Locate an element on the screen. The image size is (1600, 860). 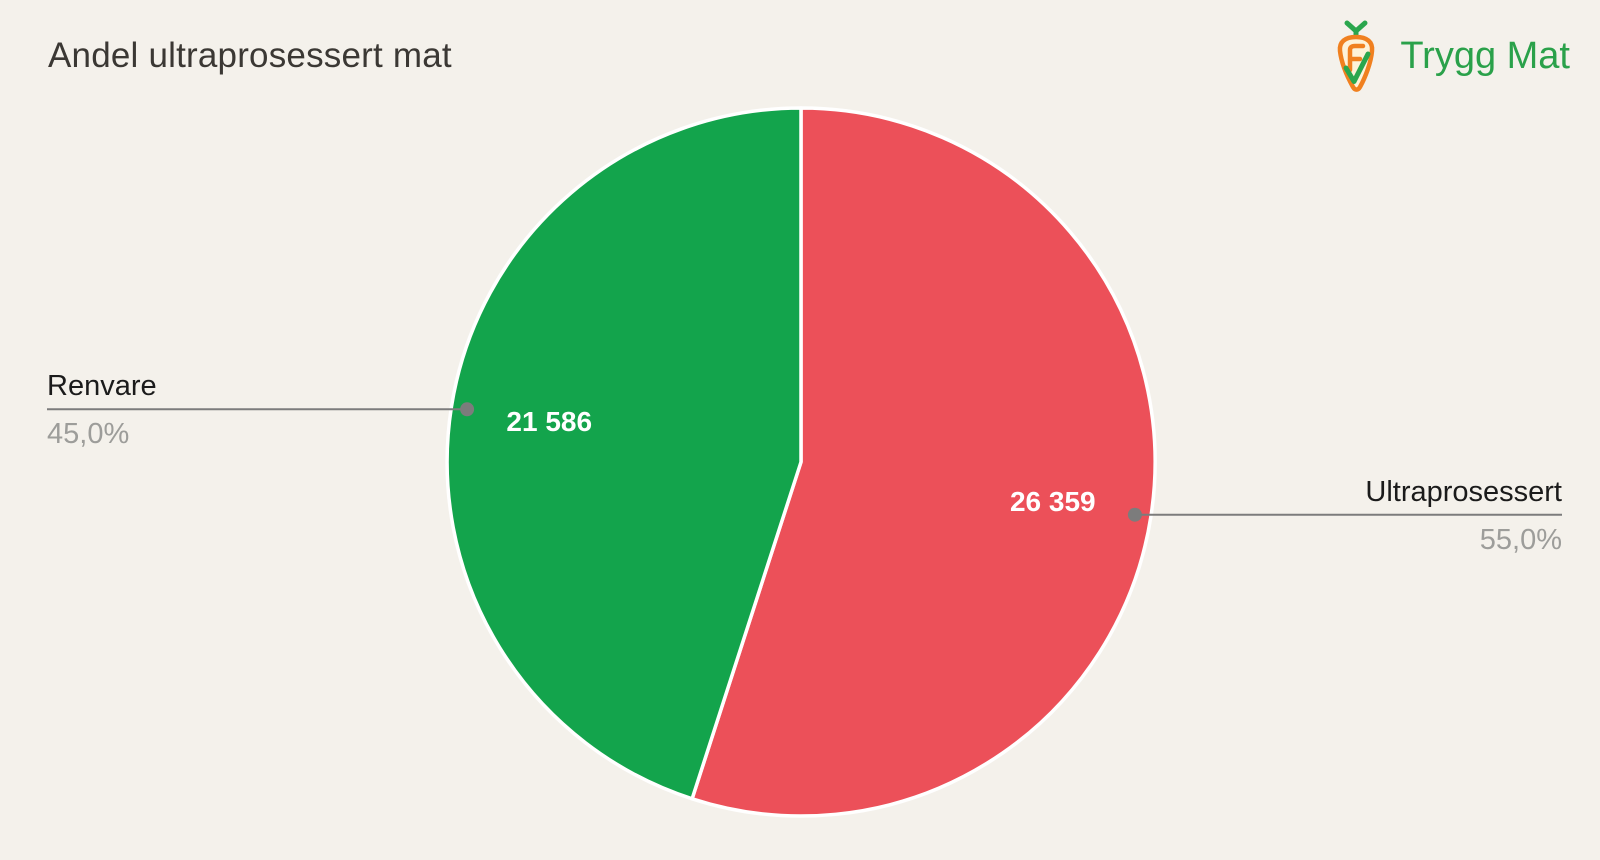
slice-value-ultraprosessert: 26 359 is located at coordinates (1052, 501).